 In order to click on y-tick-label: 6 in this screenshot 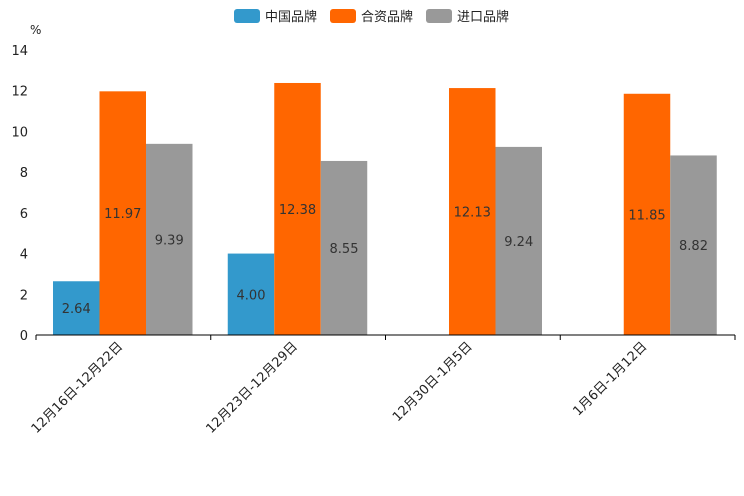, I will do `click(24, 214)`.